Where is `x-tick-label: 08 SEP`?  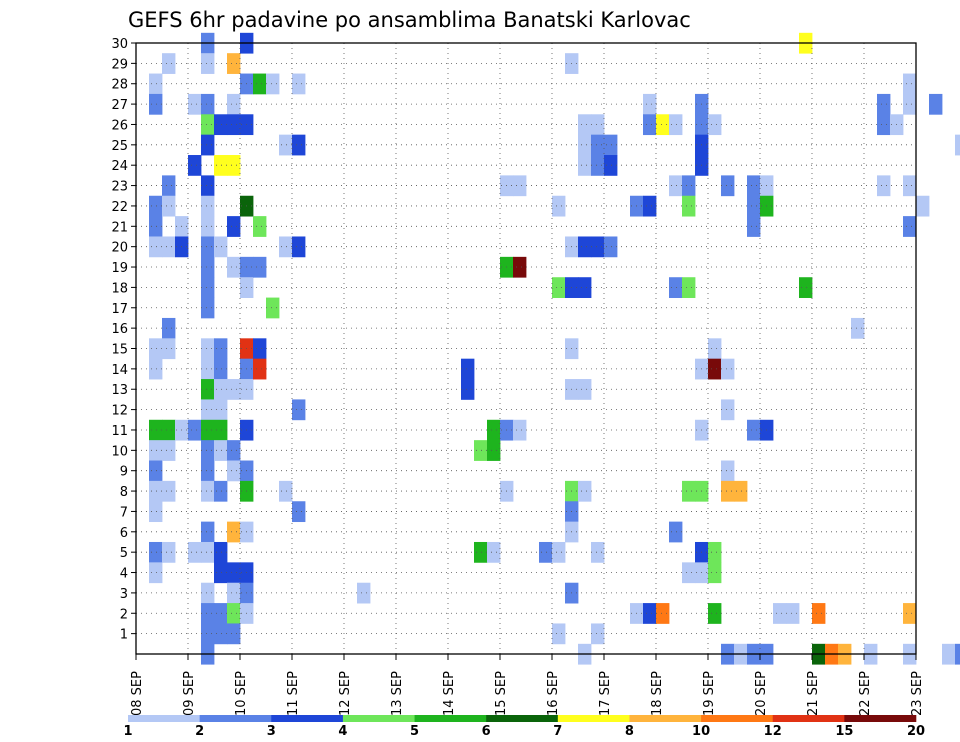 x-tick-label: 08 SEP is located at coordinates (137, 693).